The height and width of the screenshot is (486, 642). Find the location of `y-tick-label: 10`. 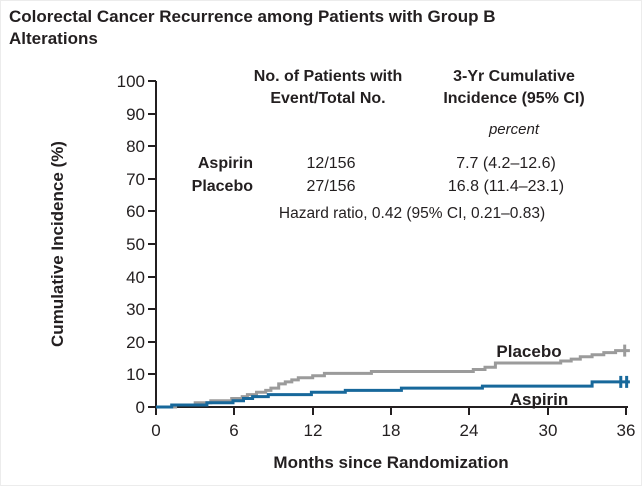

y-tick-label: 10 is located at coordinates (135, 374).